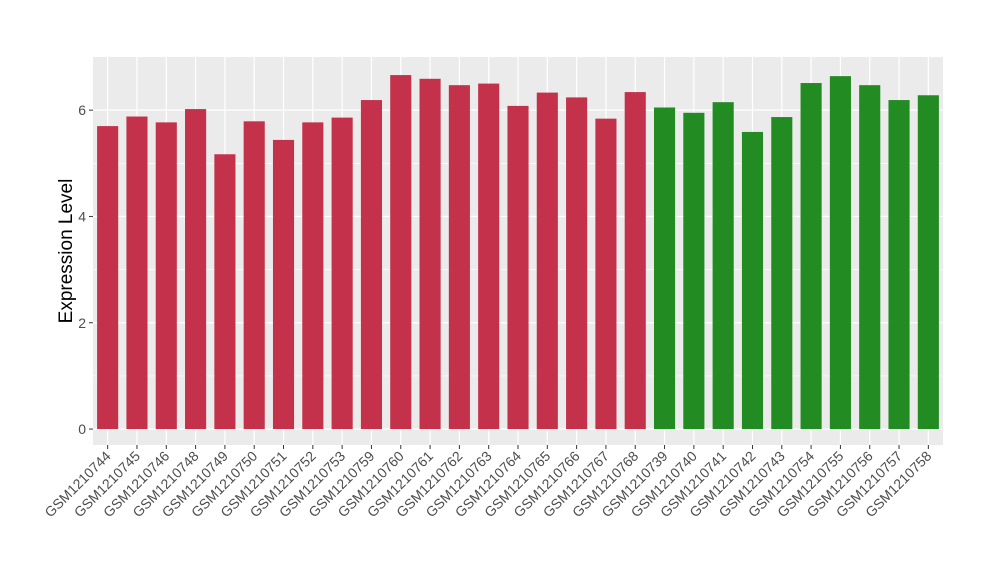 This screenshot has width=1000, height=585. Describe the element at coordinates (782, 273) in the screenshot. I see `bar-GSM1210743` at that location.